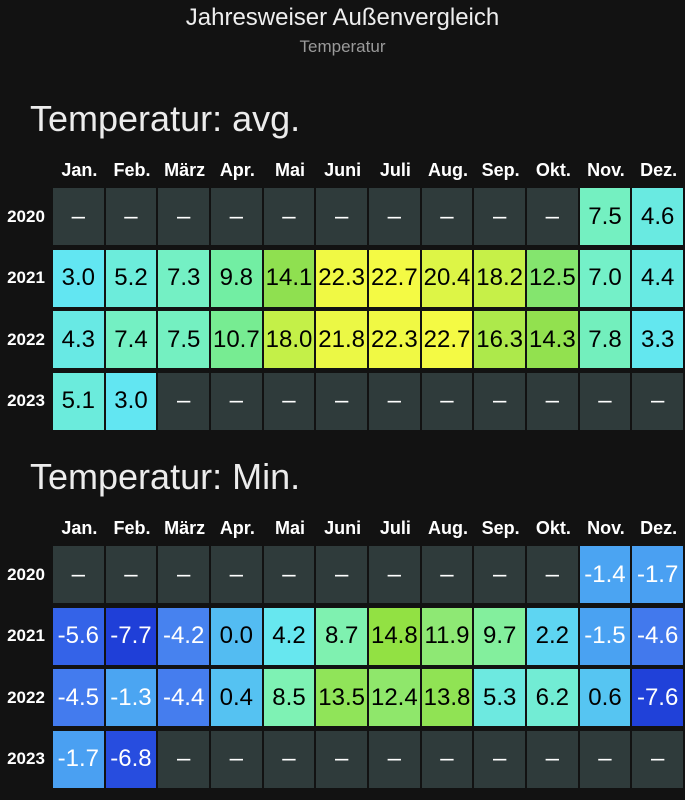 The image size is (685, 800). What do you see at coordinates (659, 170) in the screenshot?
I see `month-header: Dez.` at bounding box center [659, 170].